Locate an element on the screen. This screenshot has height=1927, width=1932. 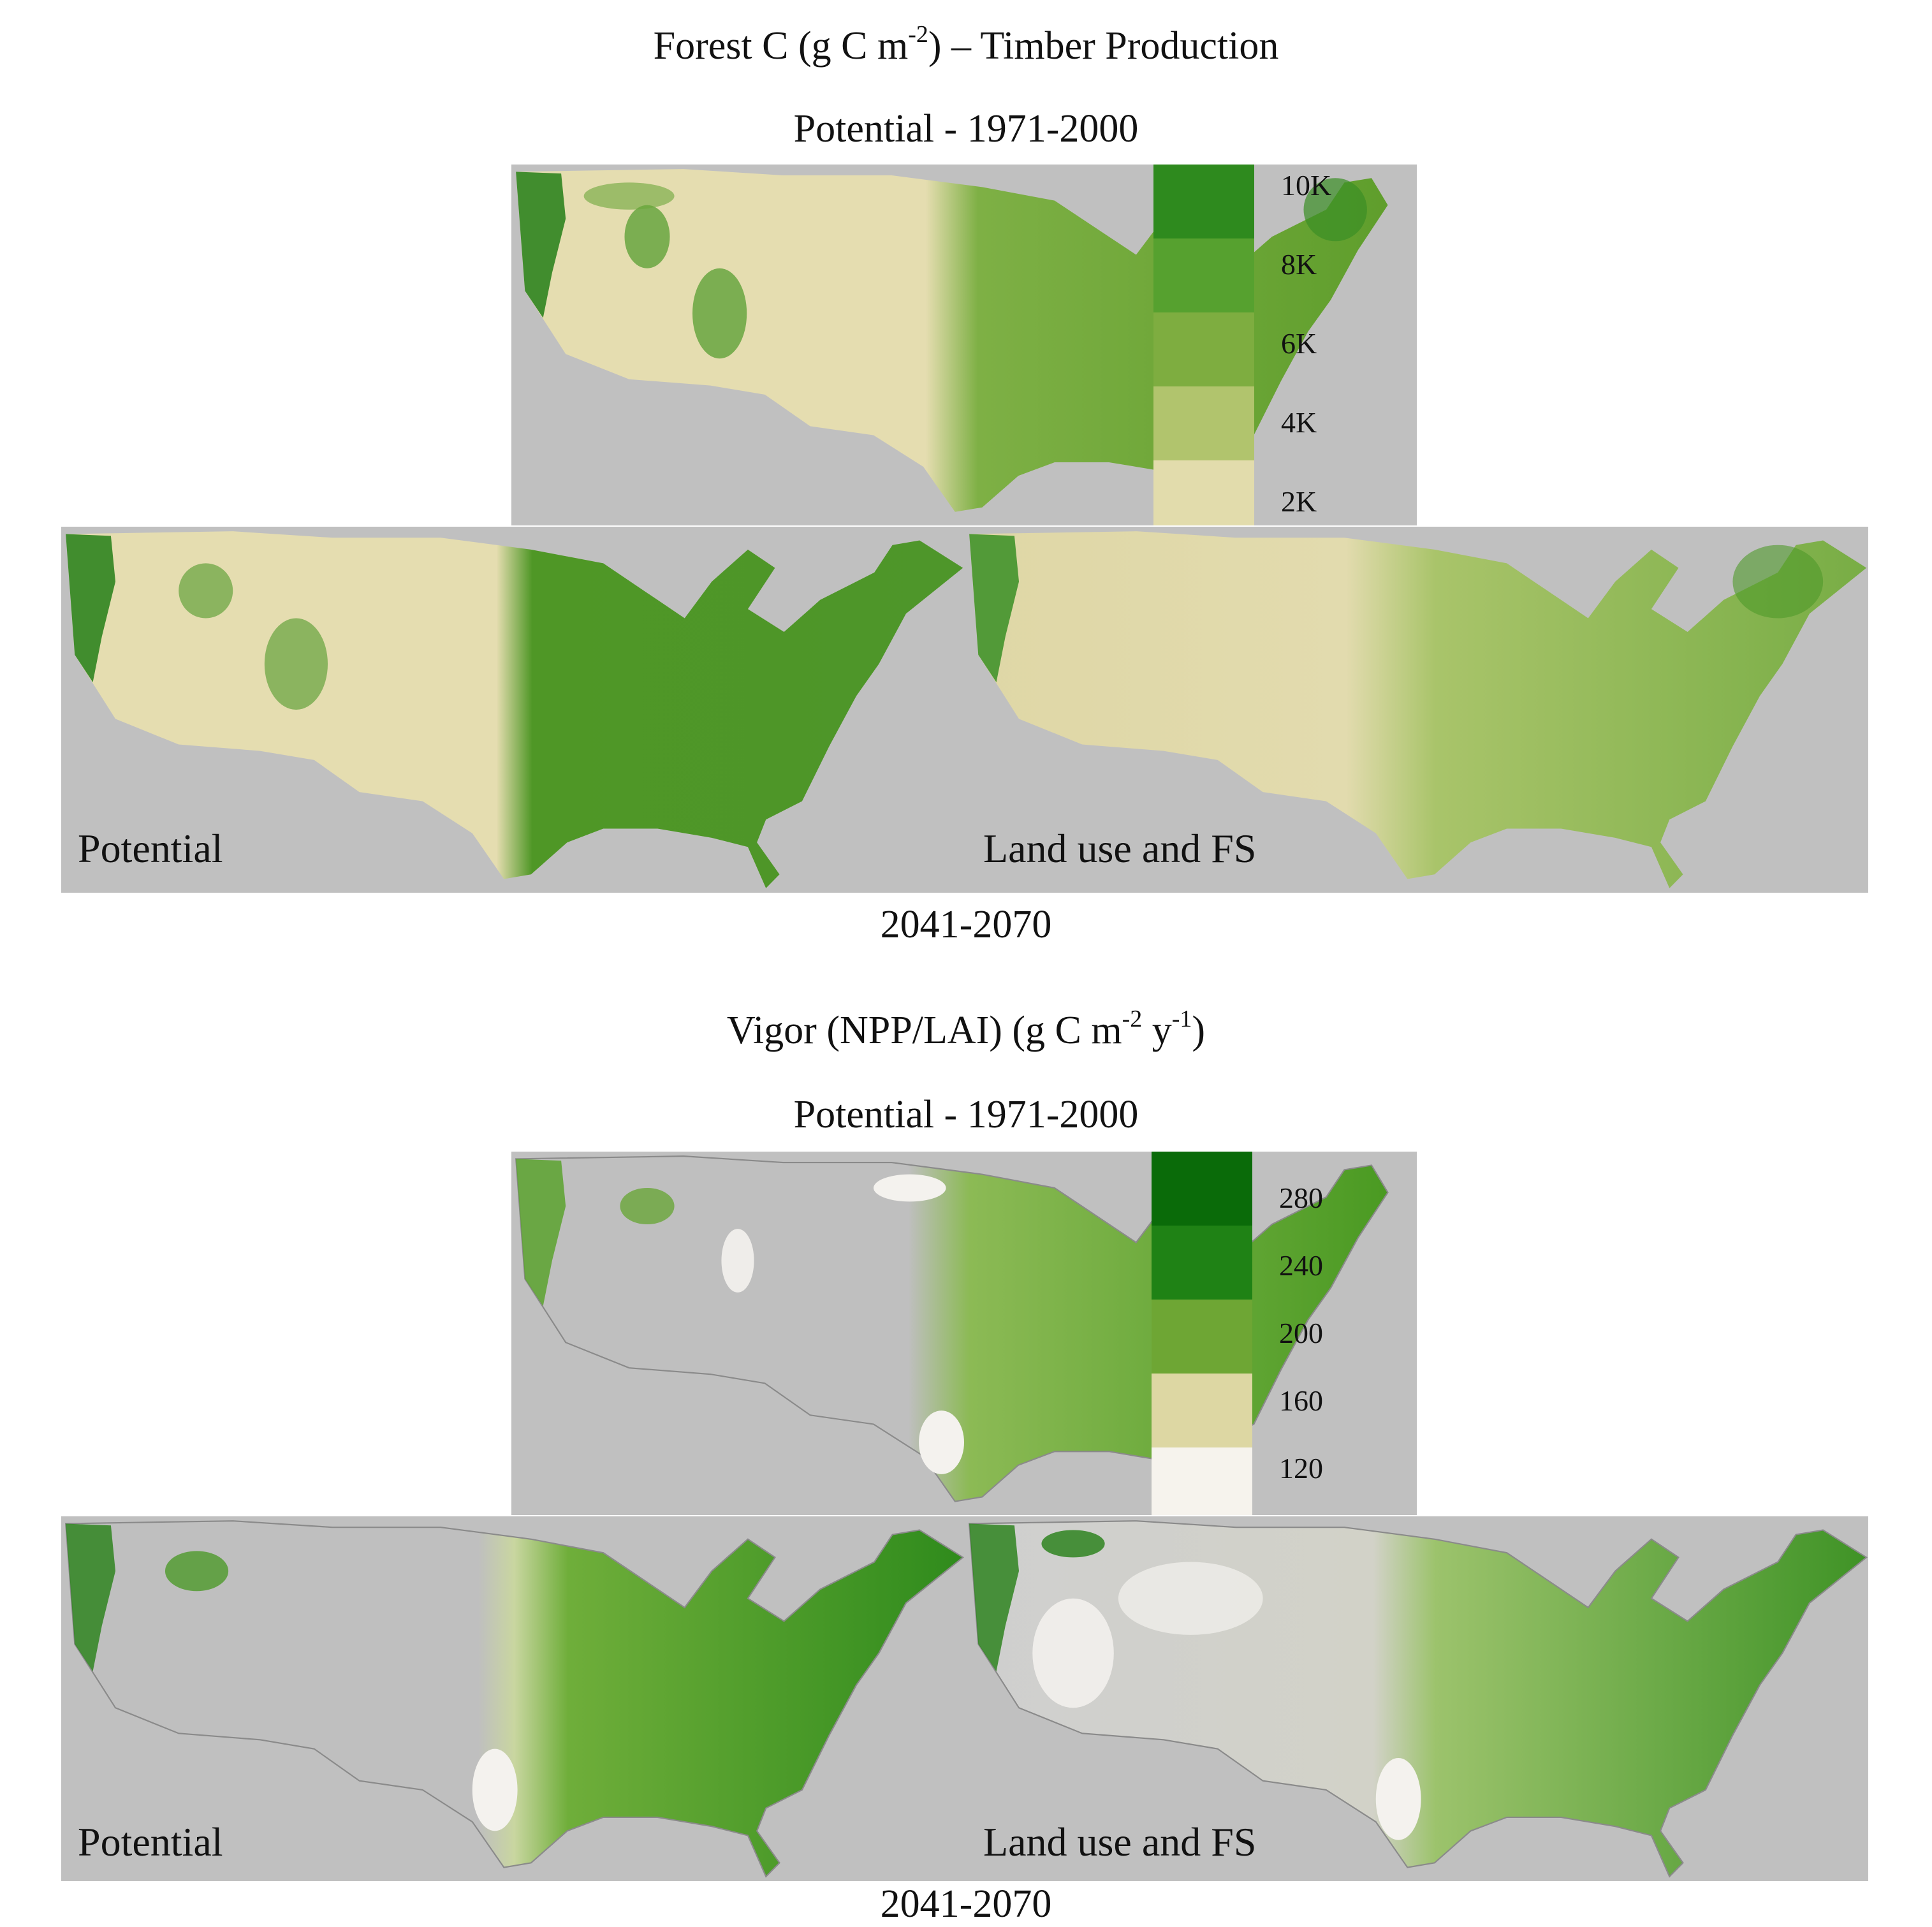
legend-tick-label: 200 is located at coordinates (1301, 1333).